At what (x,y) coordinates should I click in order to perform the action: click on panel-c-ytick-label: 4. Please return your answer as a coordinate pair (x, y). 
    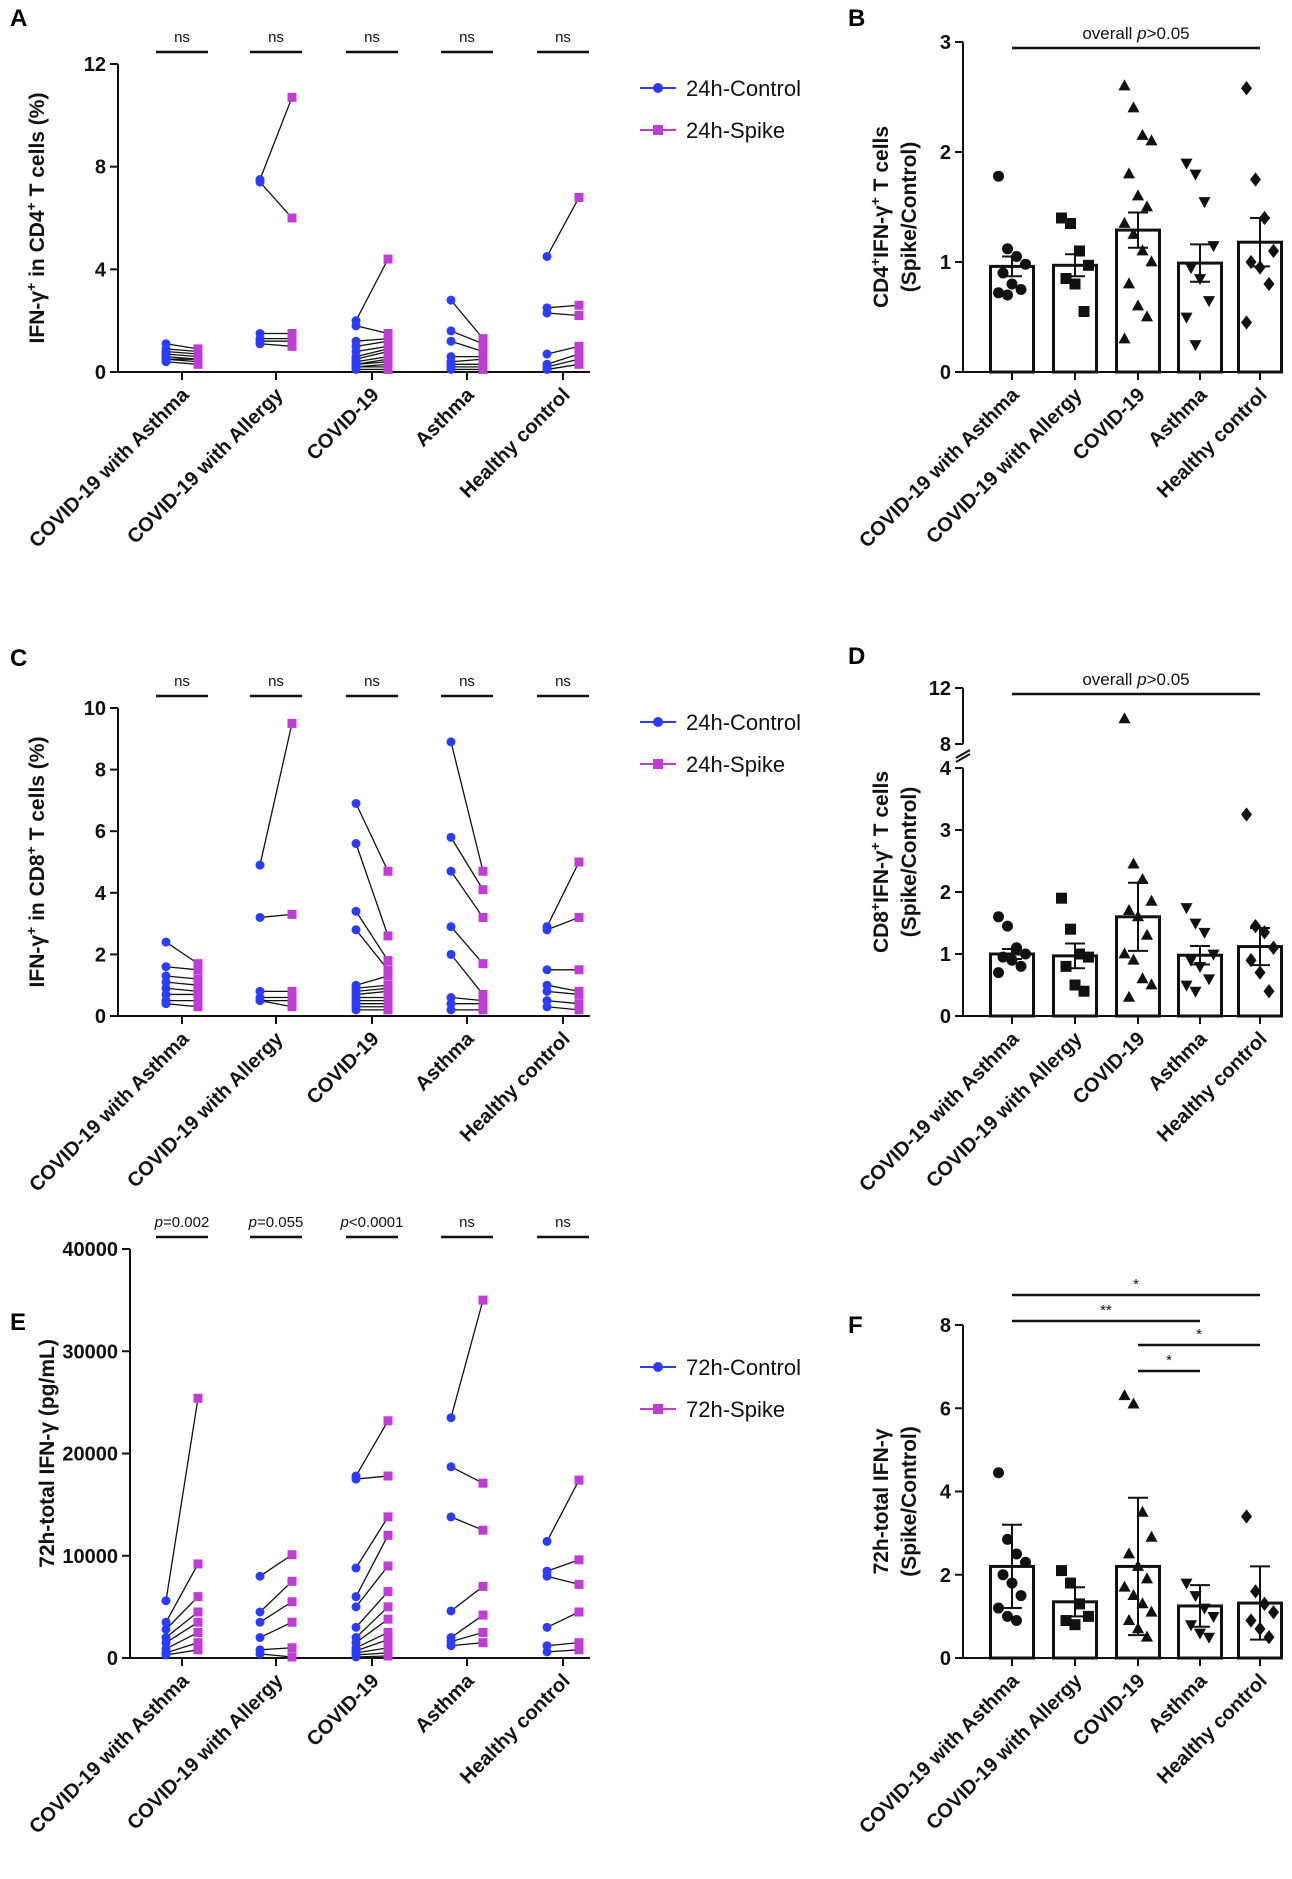
    Looking at the image, I should click on (101, 894).